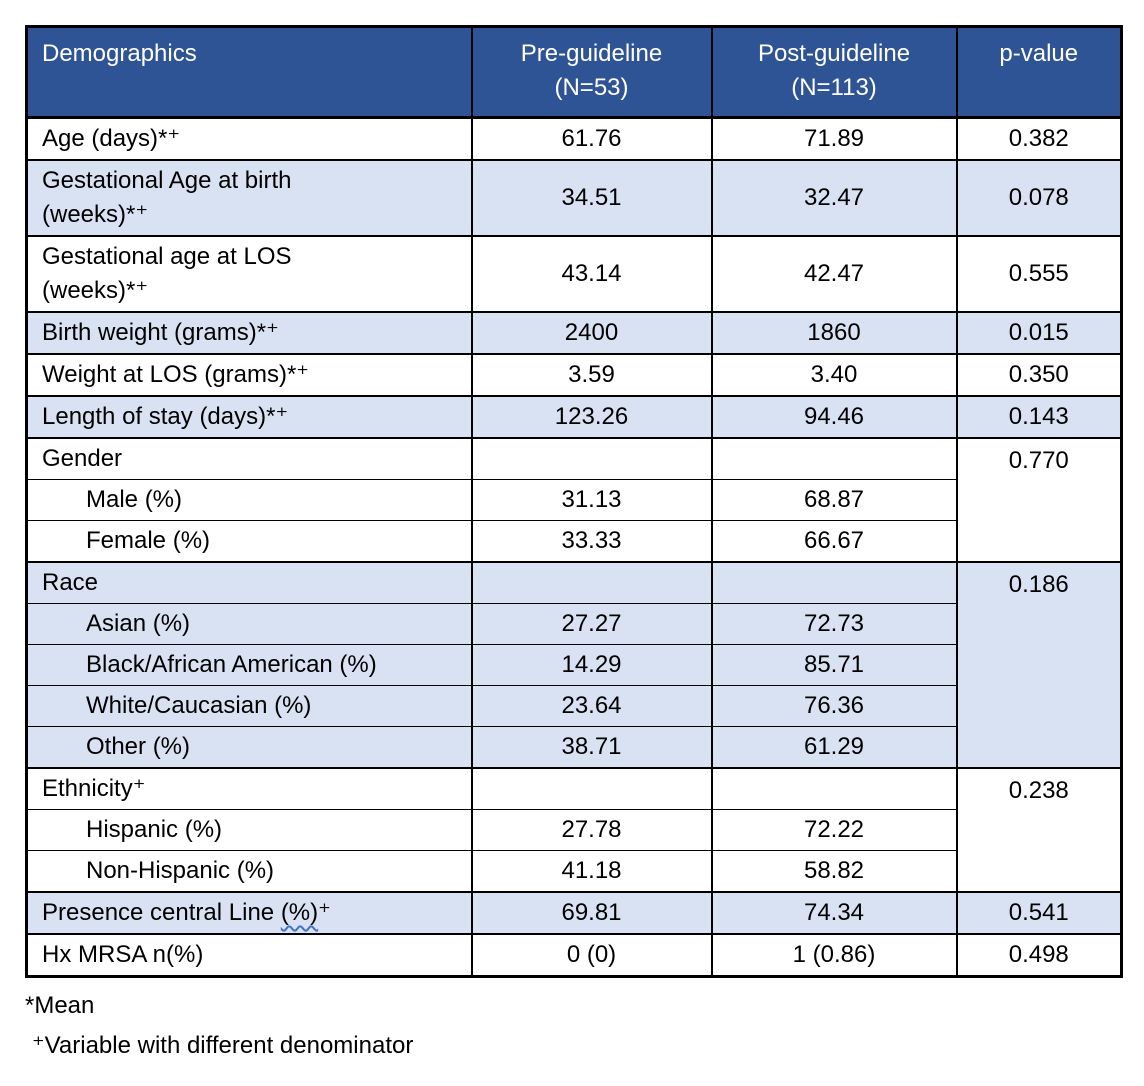  Describe the element at coordinates (249, 665) in the screenshot. I see `row-label-cell: Black/African American (%)` at that location.